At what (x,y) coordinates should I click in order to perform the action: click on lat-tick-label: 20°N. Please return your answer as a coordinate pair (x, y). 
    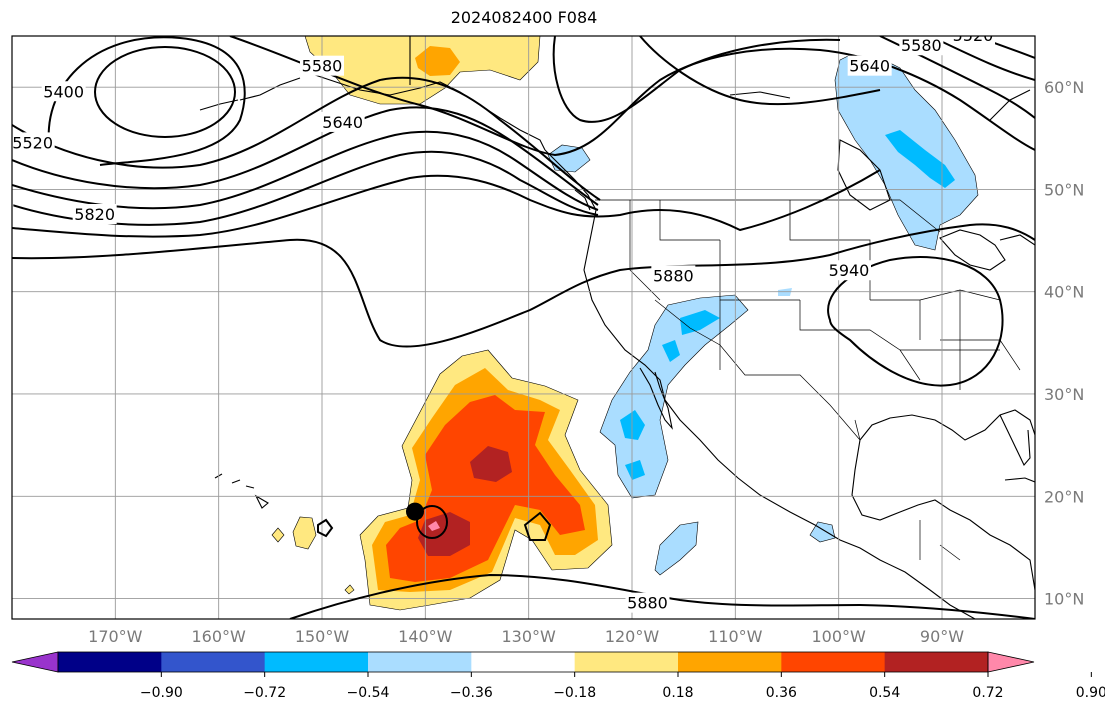
    Looking at the image, I should click on (1064, 496).